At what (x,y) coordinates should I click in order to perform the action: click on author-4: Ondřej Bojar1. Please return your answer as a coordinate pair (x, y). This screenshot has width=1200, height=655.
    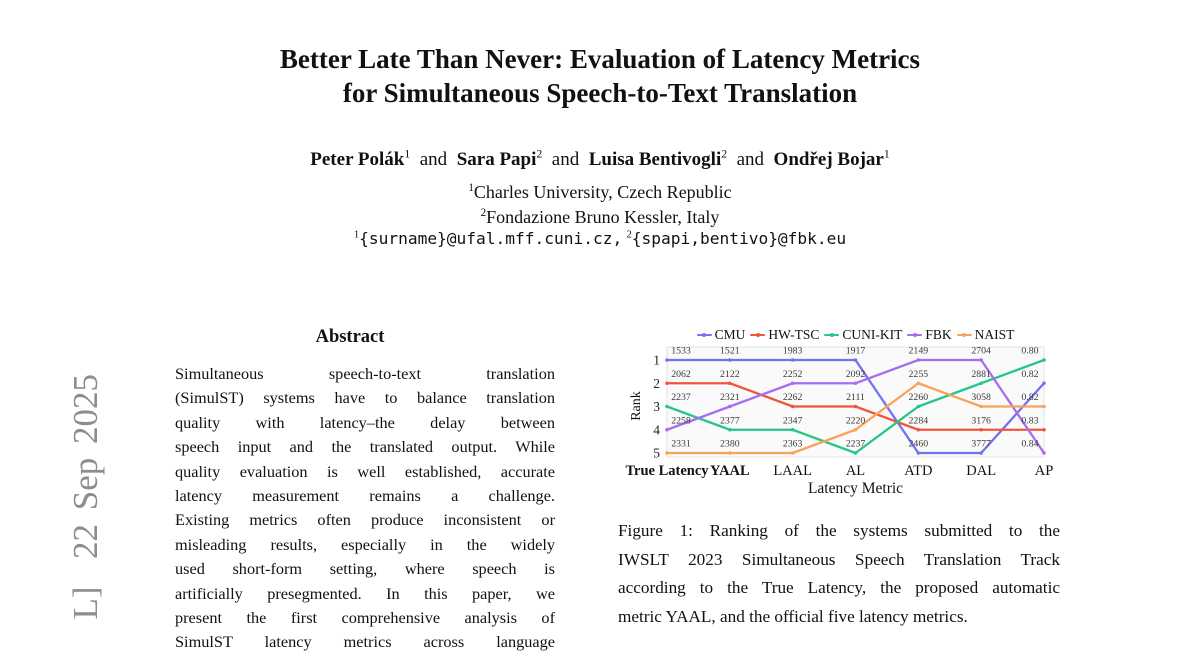
    Looking at the image, I should click on (831, 158).